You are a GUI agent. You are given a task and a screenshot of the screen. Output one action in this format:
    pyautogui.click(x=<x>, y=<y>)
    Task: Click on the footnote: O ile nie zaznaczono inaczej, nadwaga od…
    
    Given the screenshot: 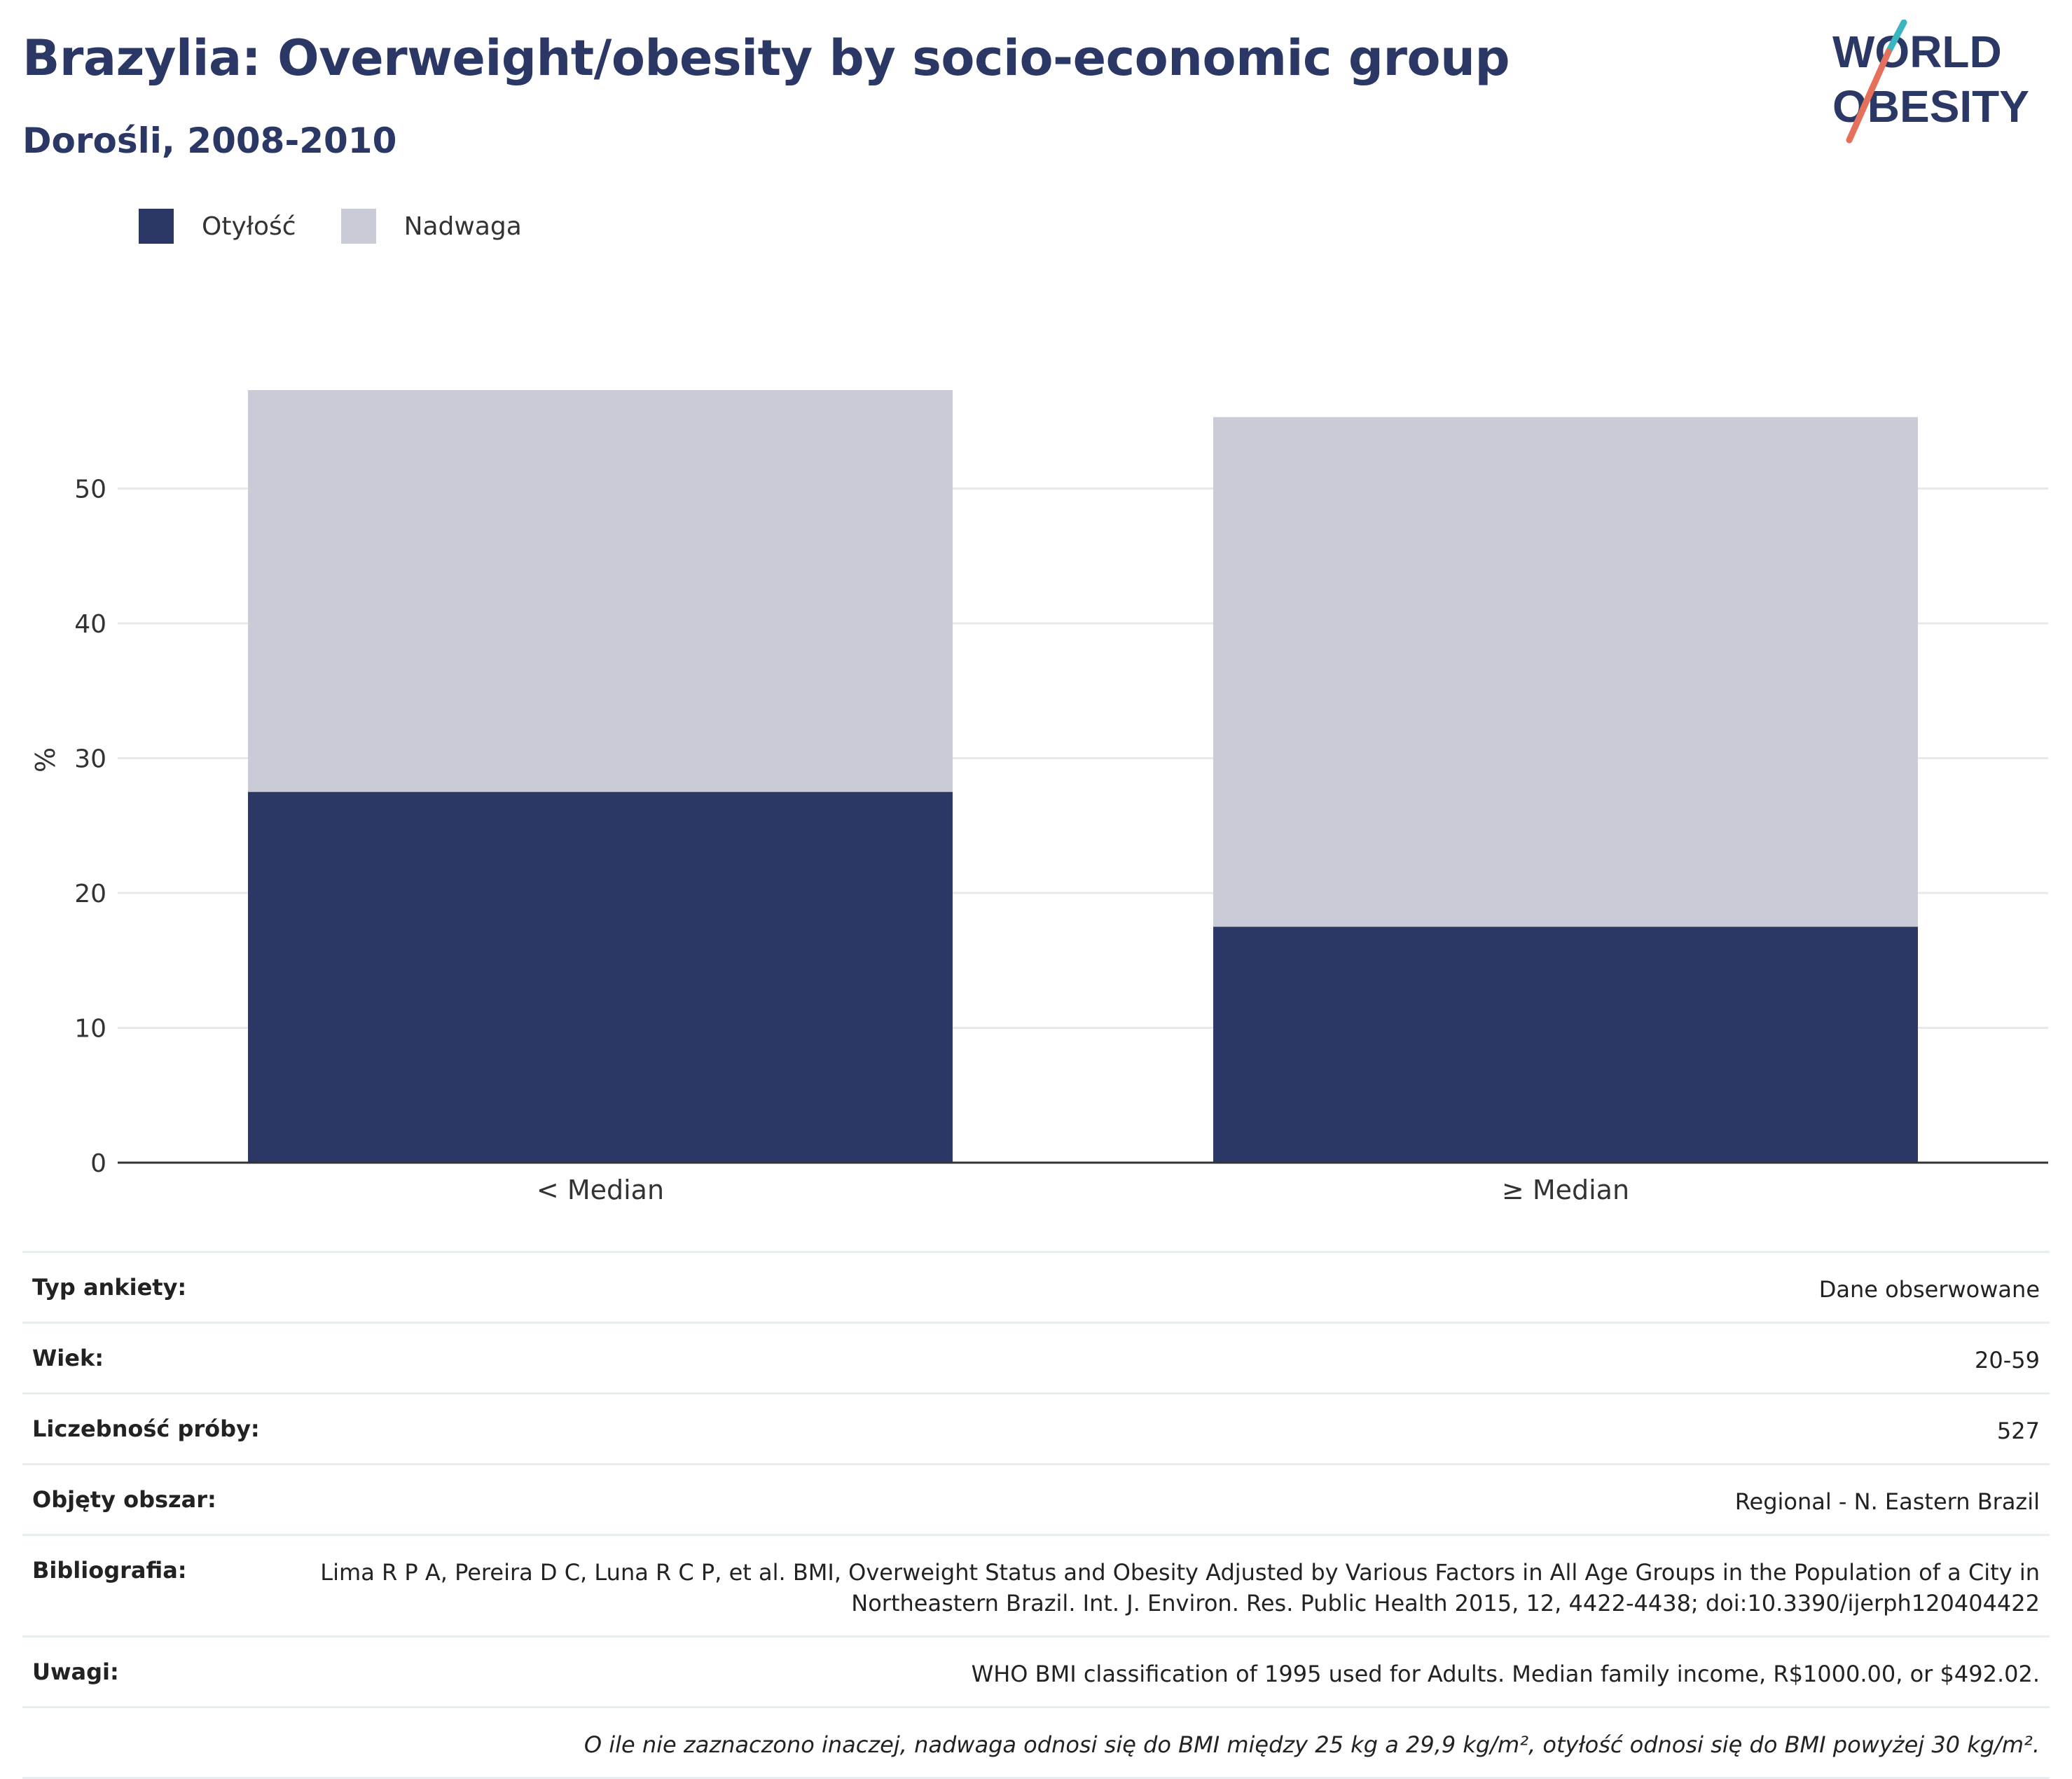 What is the action you would take?
    pyautogui.click(x=1312, y=1744)
    